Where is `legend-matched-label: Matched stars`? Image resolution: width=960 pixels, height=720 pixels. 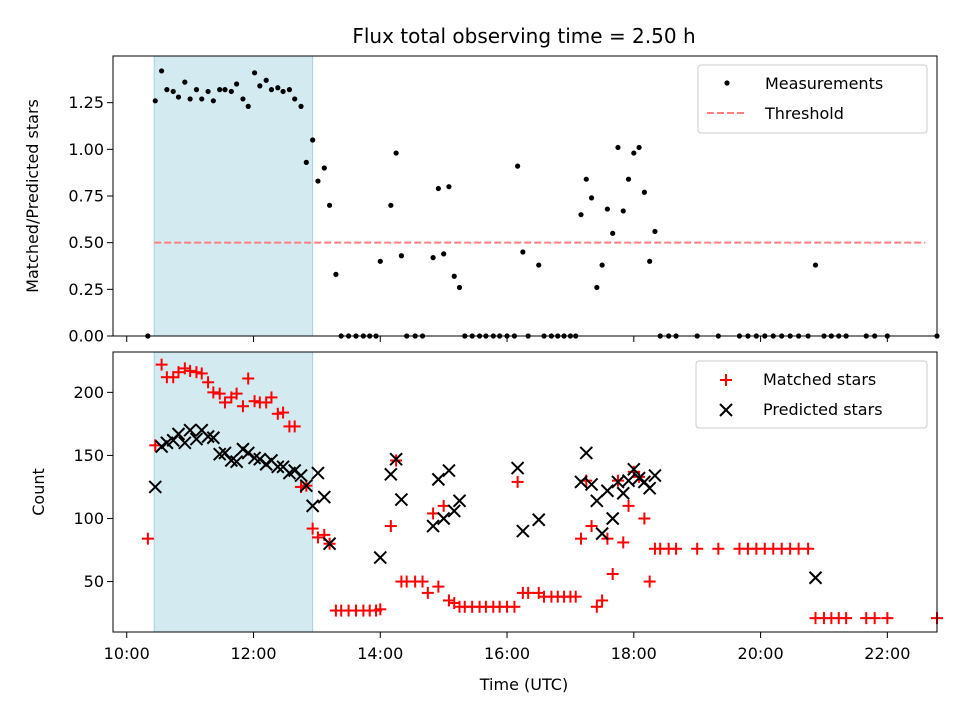
legend-matched-label: Matched stars is located at coordinates (819, 379).